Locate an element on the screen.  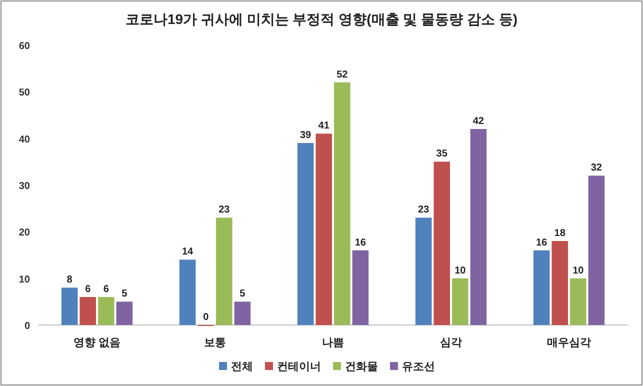
data-label: 18 is located at coordinates (560, 233).